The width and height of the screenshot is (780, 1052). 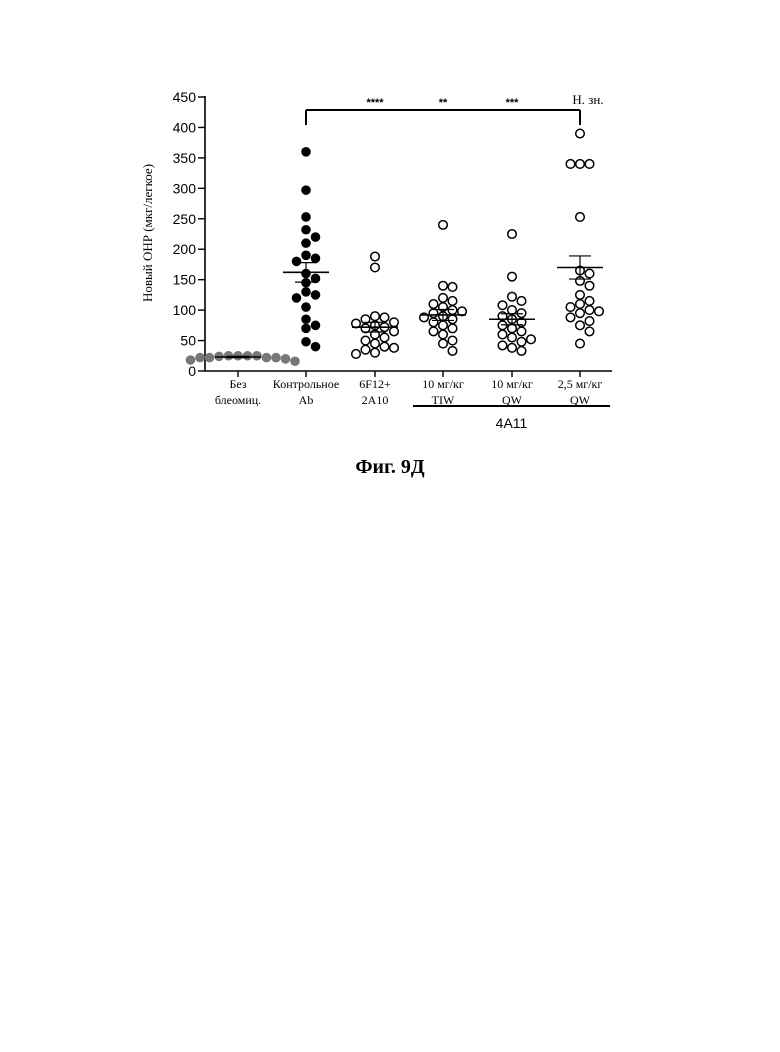 What do you see at coordinates (390, 467) in the screenshot?
I see `figure-caption: Фиг. 9Д` at bounding box center [390, 467].